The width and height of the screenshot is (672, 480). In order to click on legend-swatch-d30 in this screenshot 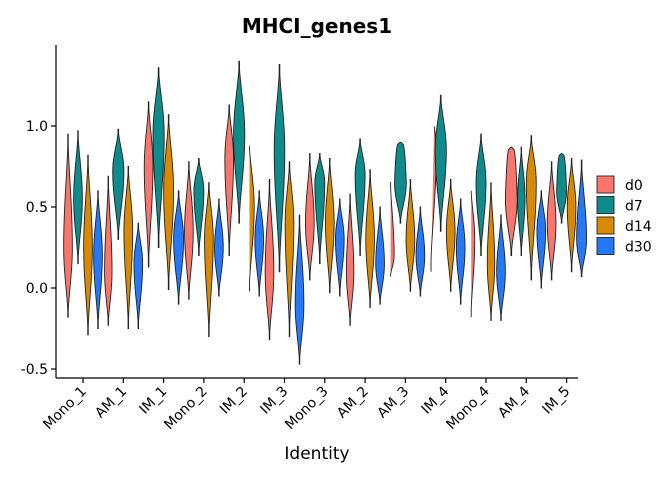, I will do `click(605, 246)`.